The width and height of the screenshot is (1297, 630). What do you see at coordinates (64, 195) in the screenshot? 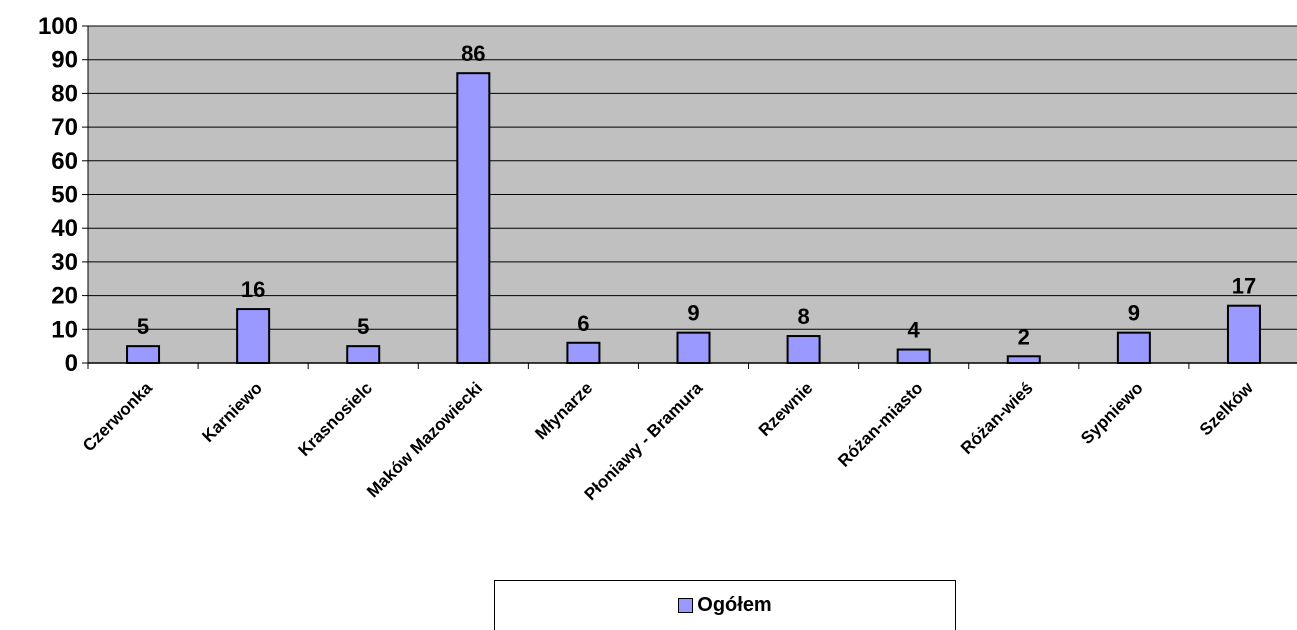
I see `y-tick-label: 50` at bounding box center [64, 195].